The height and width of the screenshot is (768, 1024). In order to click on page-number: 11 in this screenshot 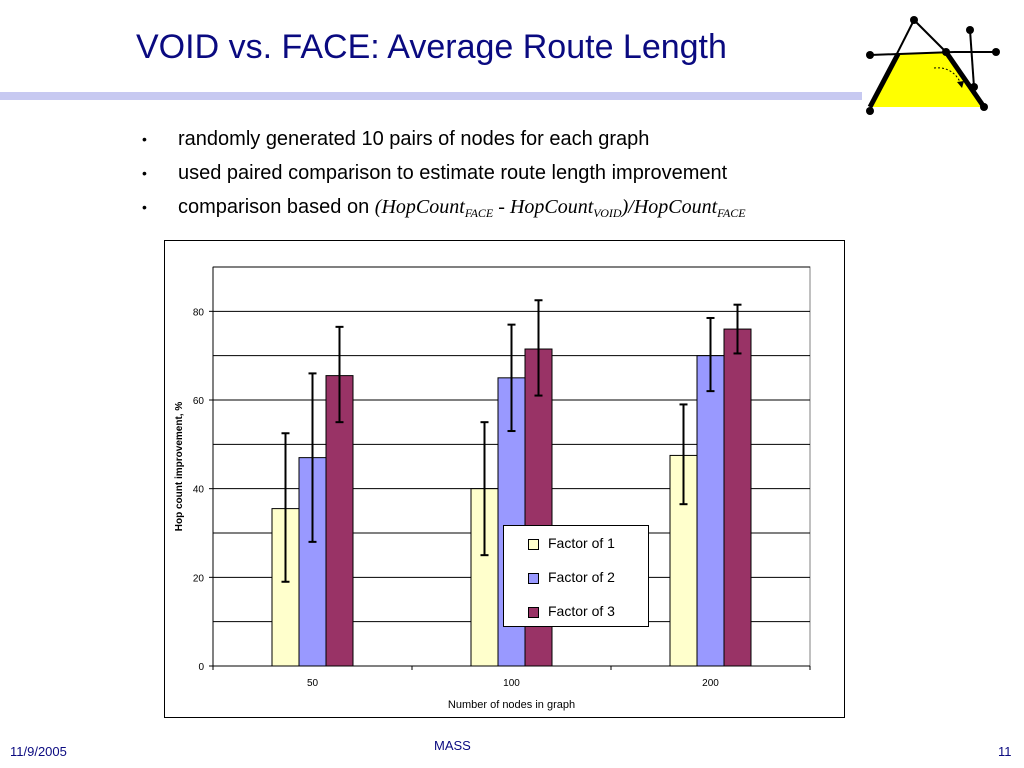, I will do `click(1005, 751)`.